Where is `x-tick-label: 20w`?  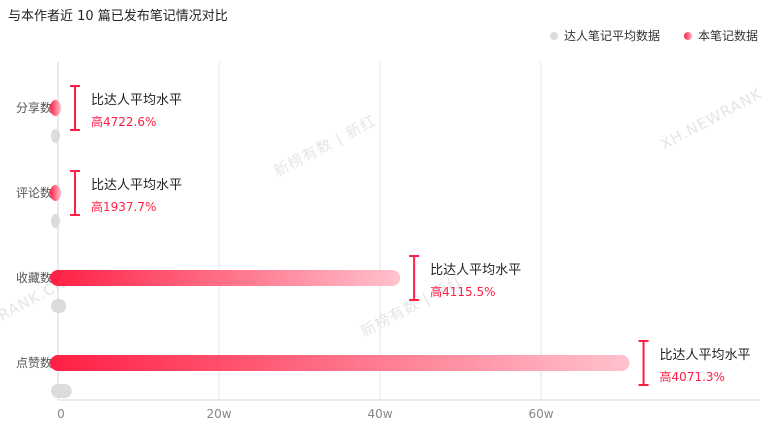 x-tick-label: 20w is located at coordinates (218, 414).